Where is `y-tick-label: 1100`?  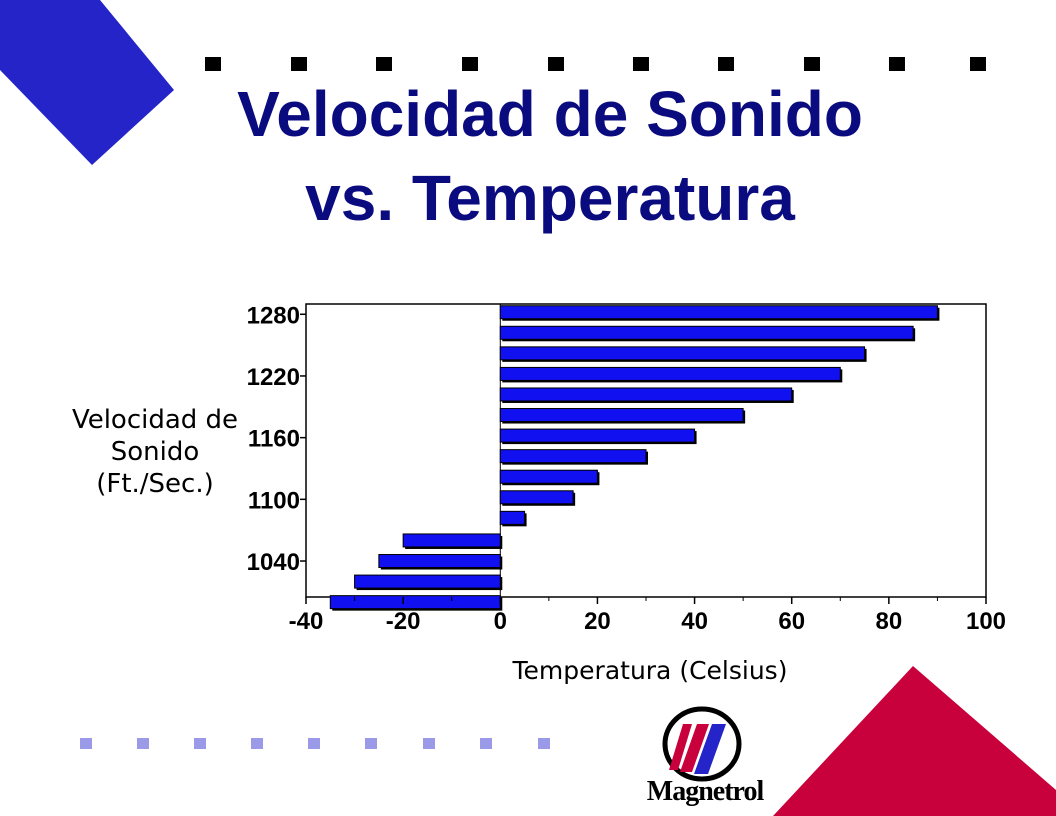 y-tick-label: 1100 is located at coordinates (274, 500).